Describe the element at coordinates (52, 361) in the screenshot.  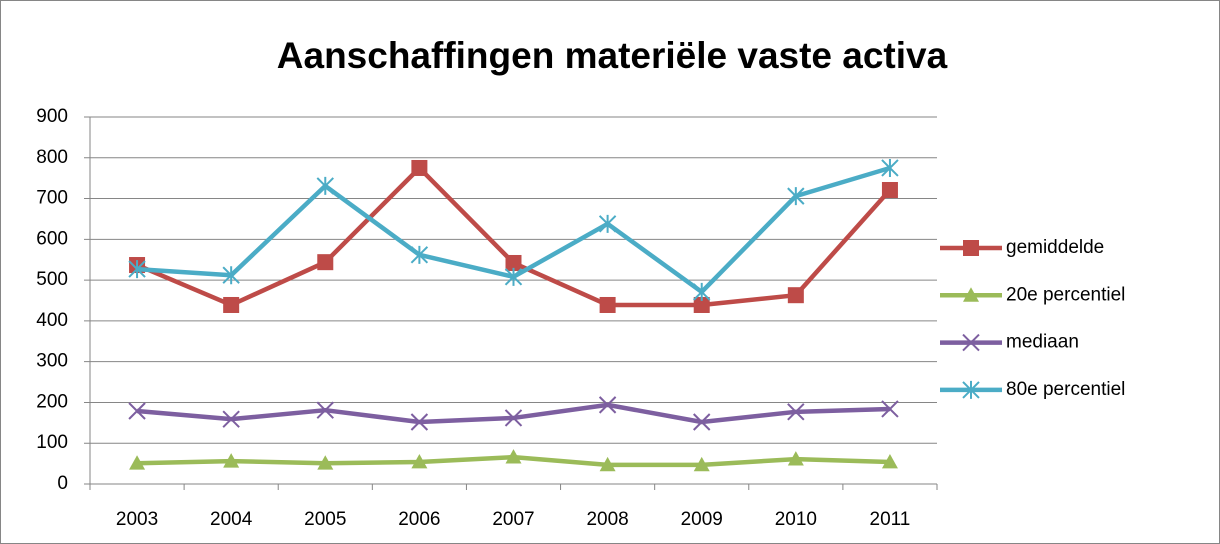
I see `y-tick-label: 300` at that location.